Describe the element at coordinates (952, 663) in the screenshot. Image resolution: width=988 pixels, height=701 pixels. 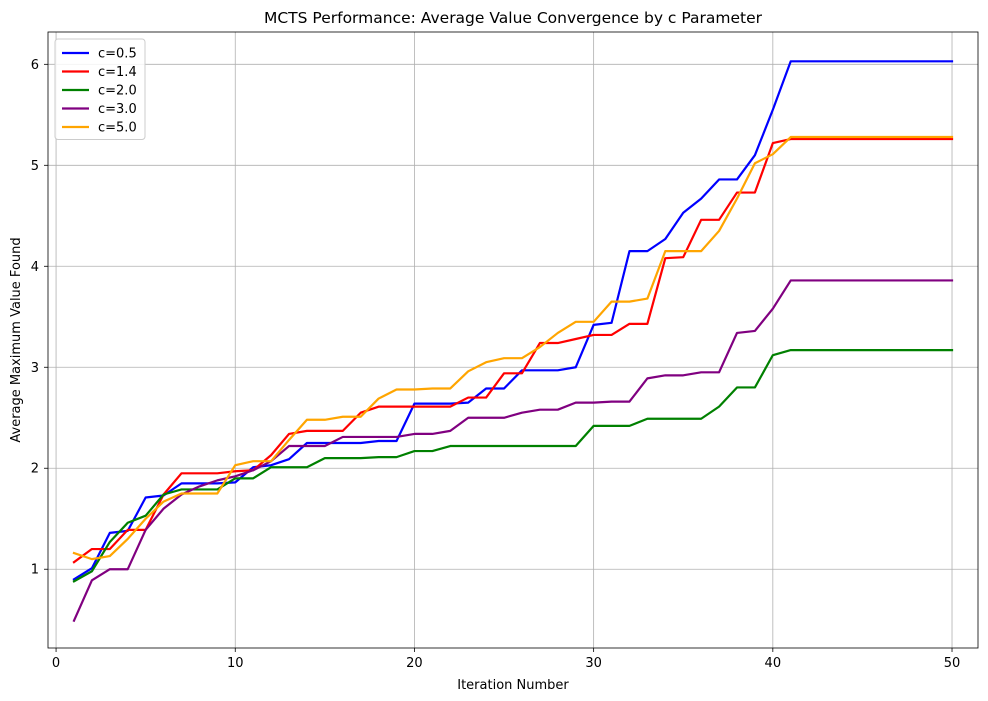
I see `x-tick-label: 50` at that location.